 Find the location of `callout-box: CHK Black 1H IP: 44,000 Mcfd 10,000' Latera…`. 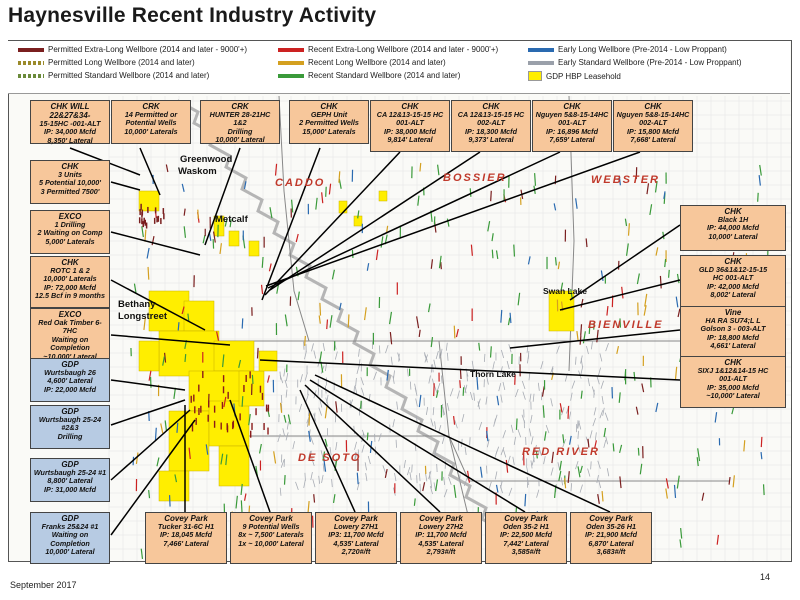

callout-box: CHK Black 1H IP: 44,000 Mcfd 10,000' Latera… is located at coordinates (733, 228).